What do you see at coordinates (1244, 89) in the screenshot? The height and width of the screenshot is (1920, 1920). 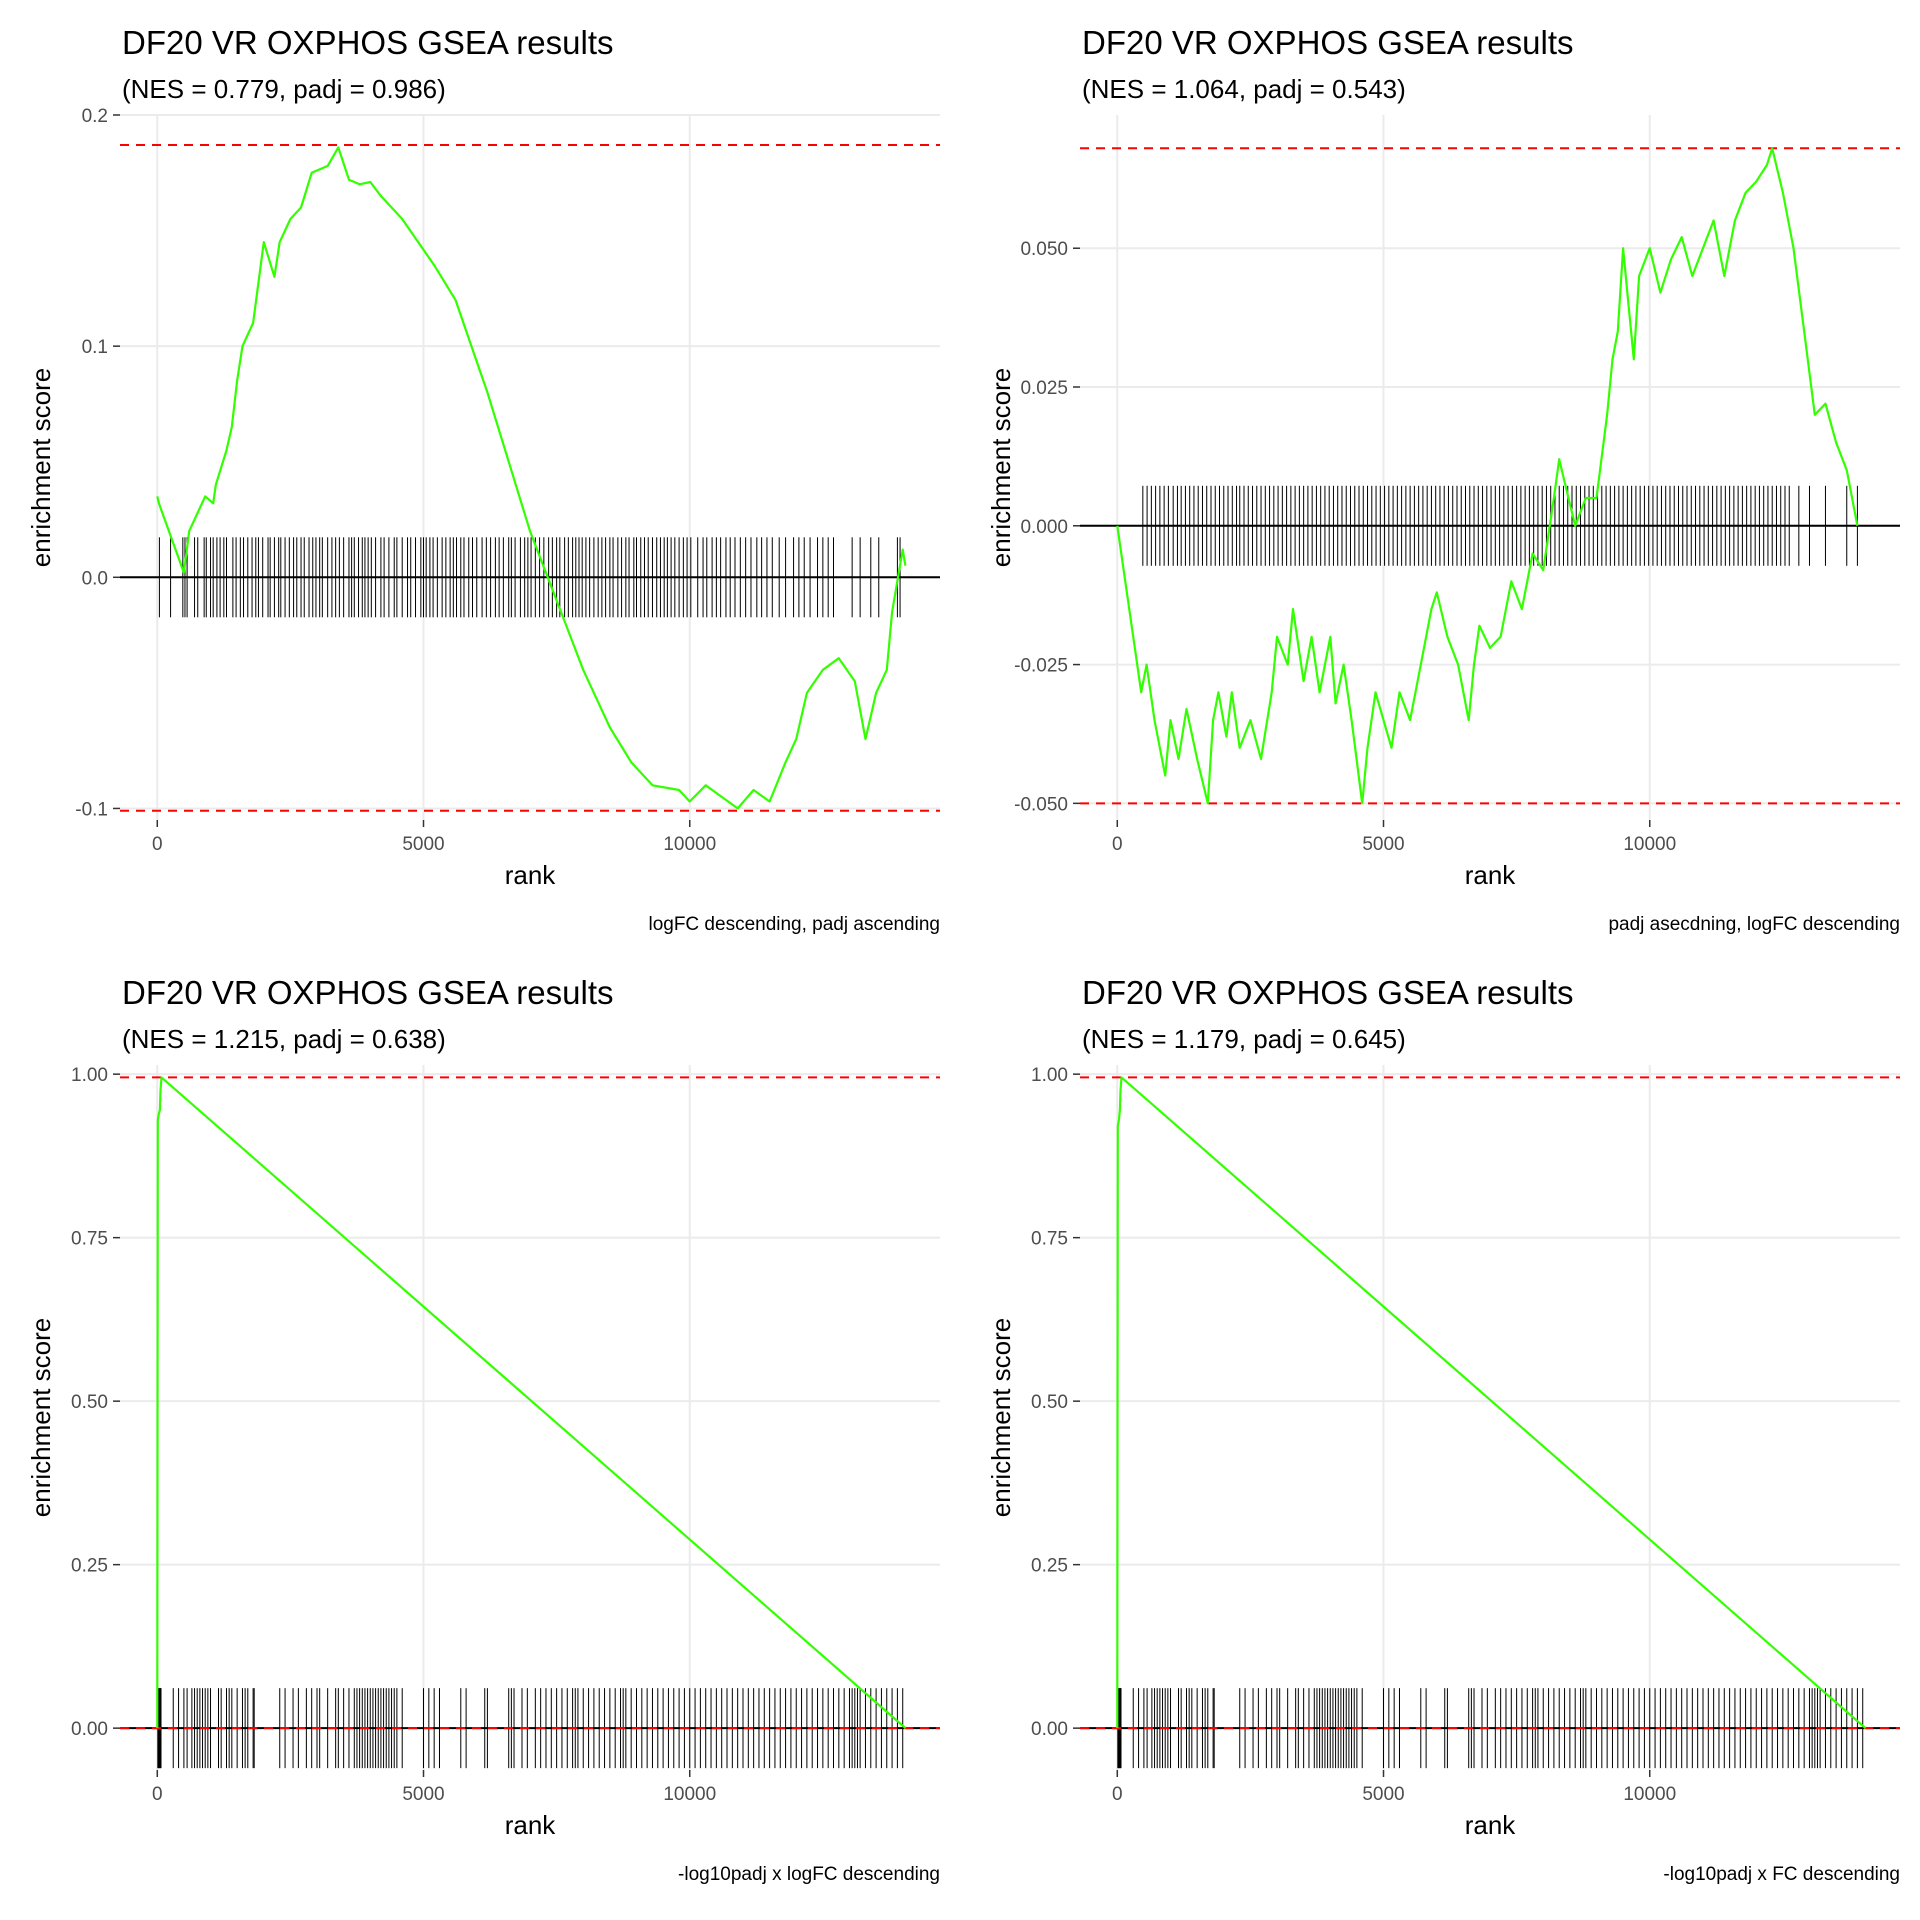 I see `chart-subtitle: (NES = 1.064, padj = 0.543)` at bounding box center [1244, 89].